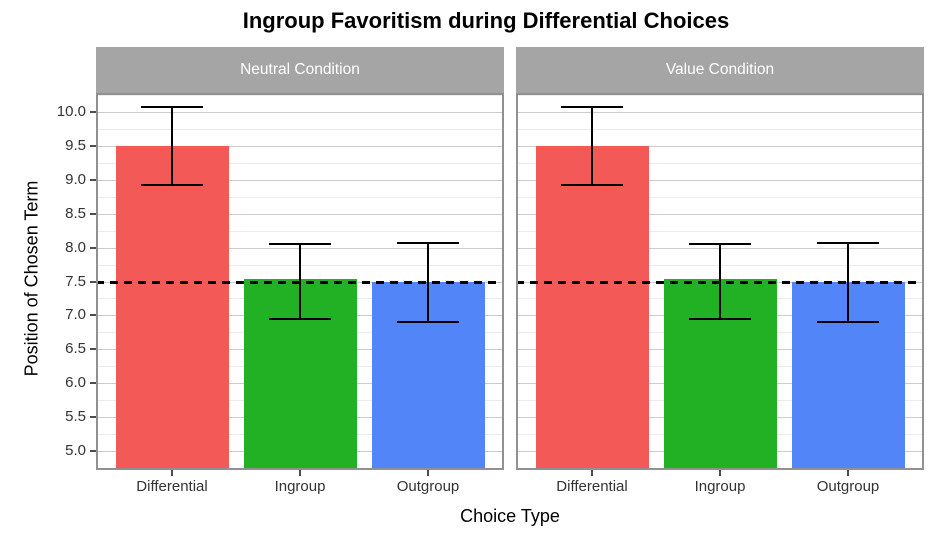 The height and width of the screenshot is (547, 935). Describe the element at coordinates (75, 450) in the screenshot. I see `y-tick-label: 5.0` at that location.